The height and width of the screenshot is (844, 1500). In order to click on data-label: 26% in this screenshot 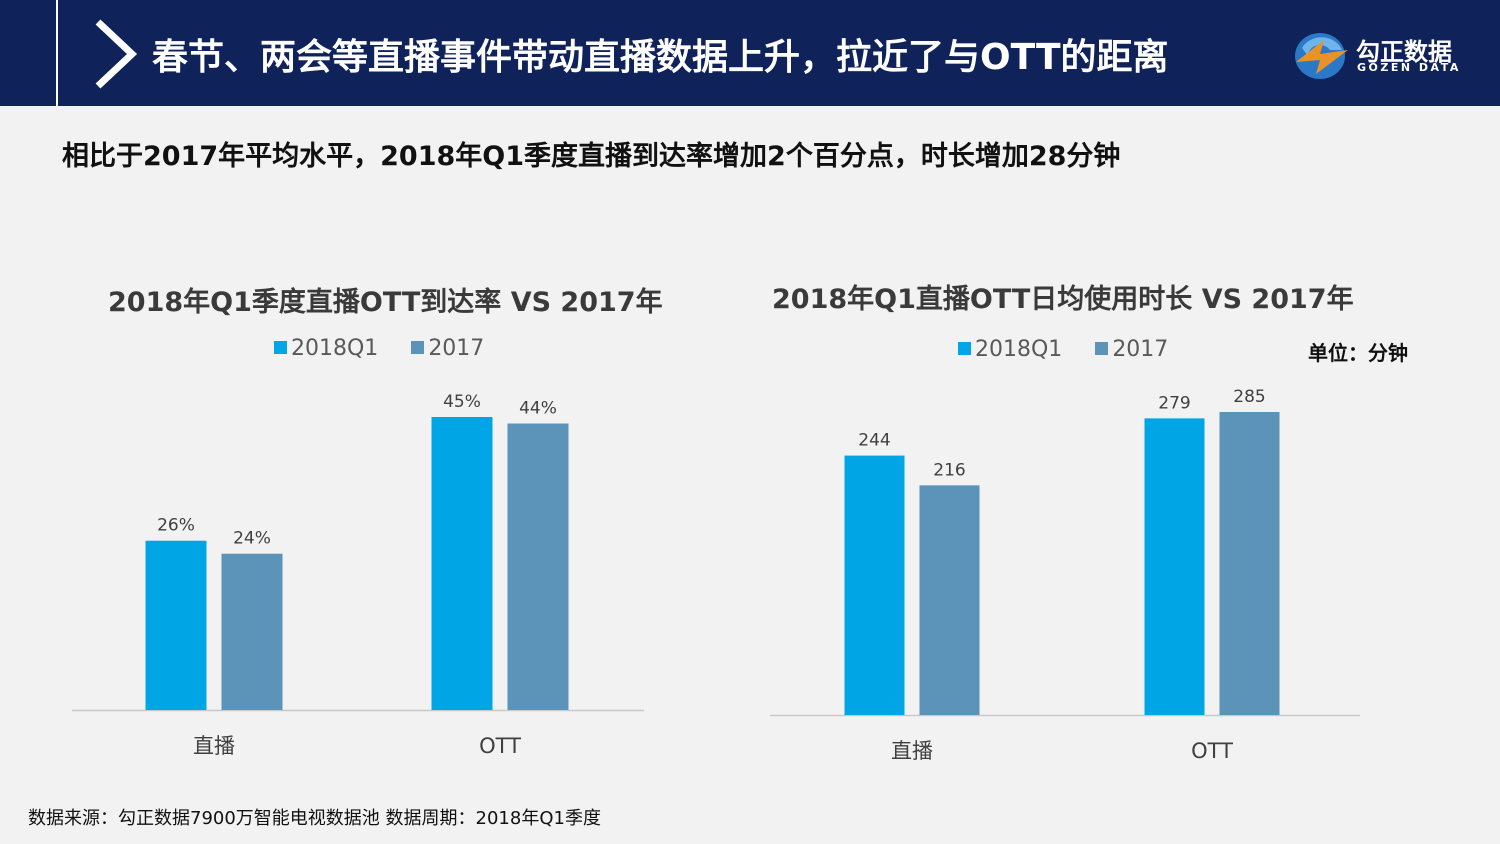, I will do `click(176, 526)`.